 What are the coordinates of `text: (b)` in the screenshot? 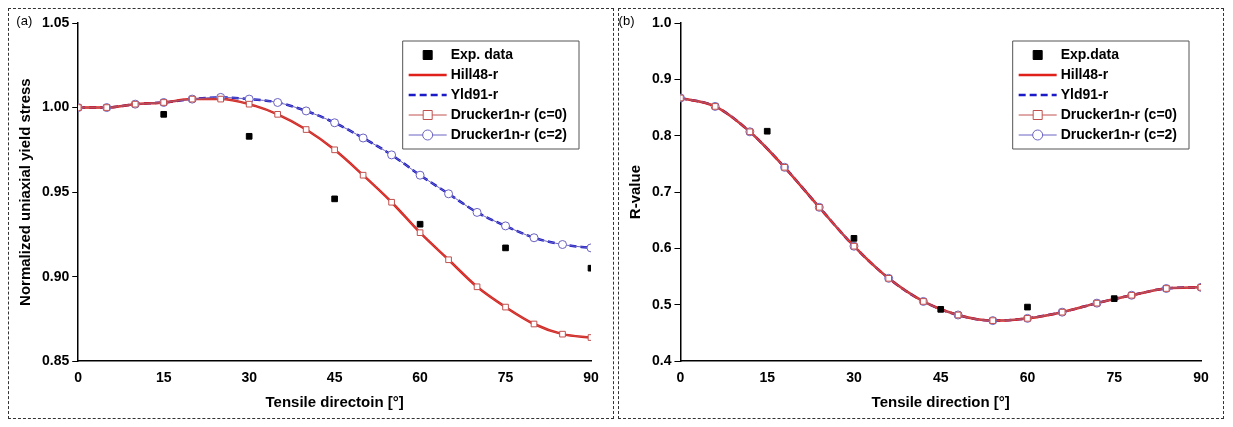 It's located at (626, 21).